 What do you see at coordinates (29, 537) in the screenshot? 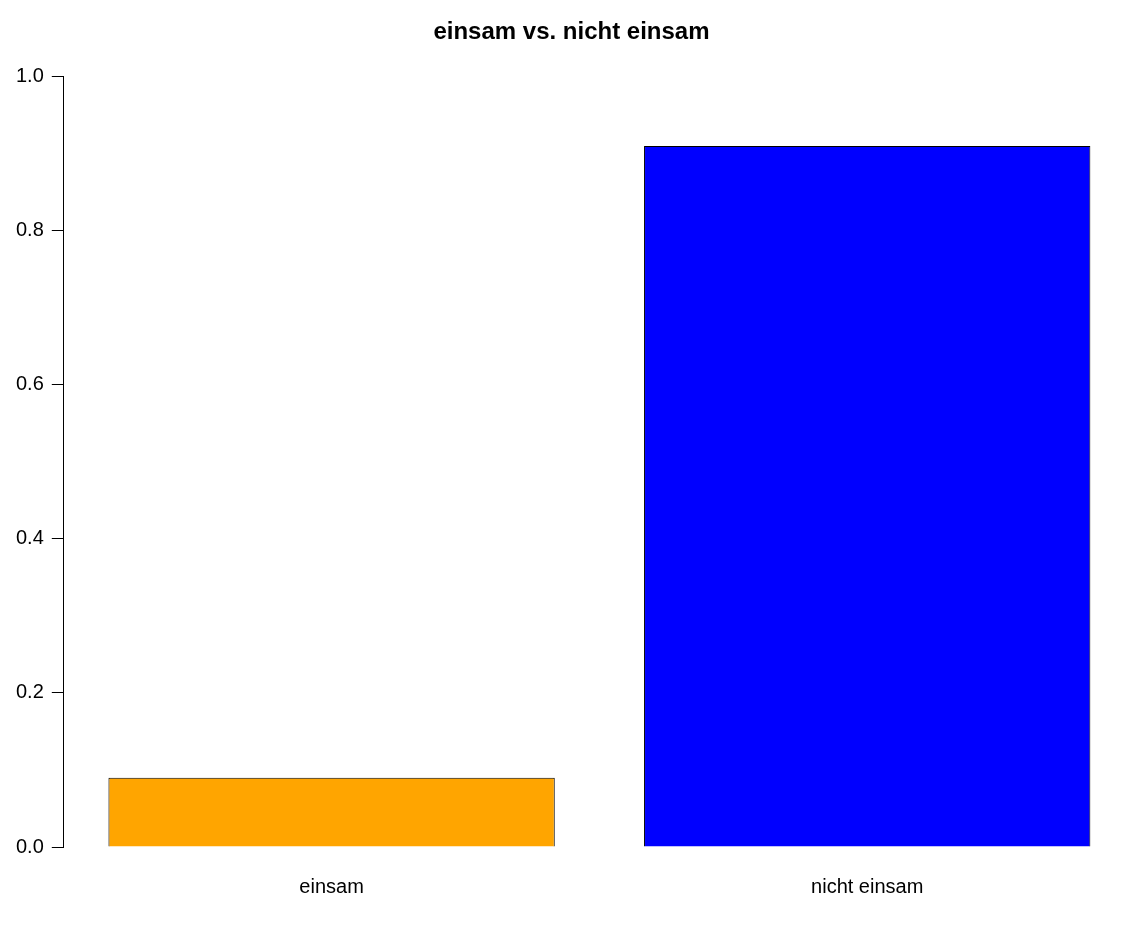
I see `y-tick-label: 0.4` at bounding box center [29, 537].